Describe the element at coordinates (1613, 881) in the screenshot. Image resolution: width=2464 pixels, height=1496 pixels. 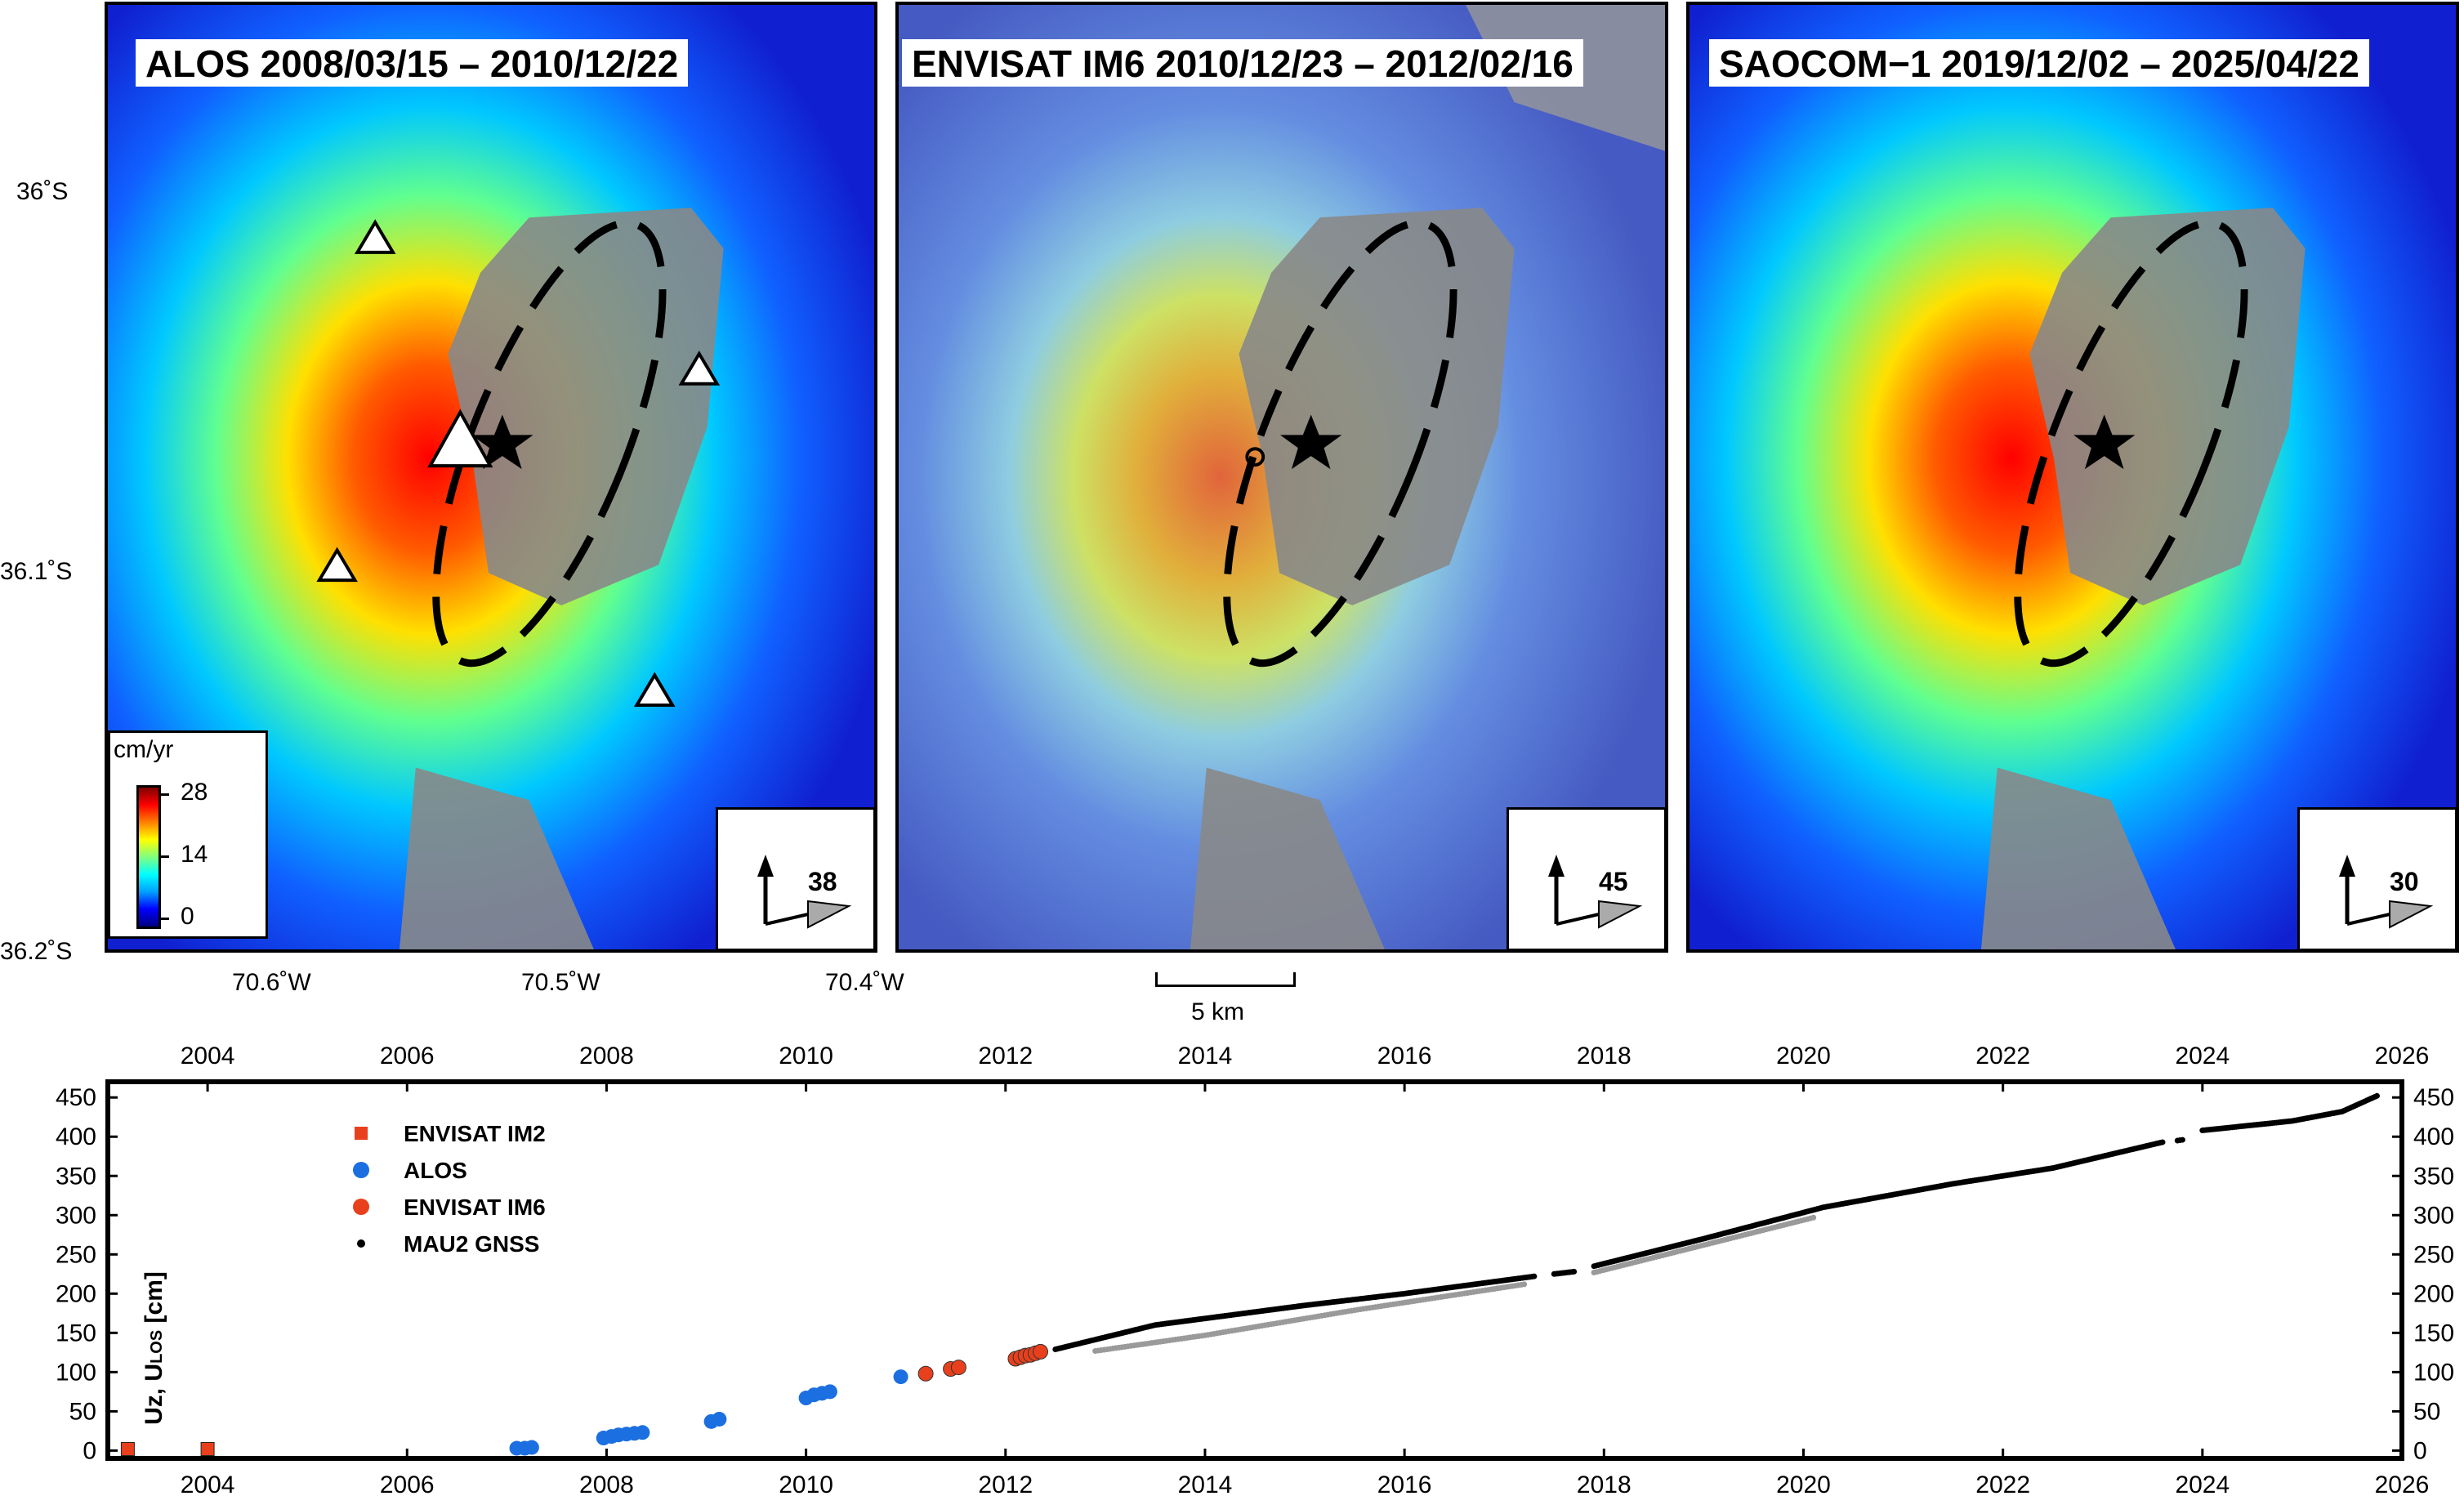
I see `incidence-angle: 45` at that location.